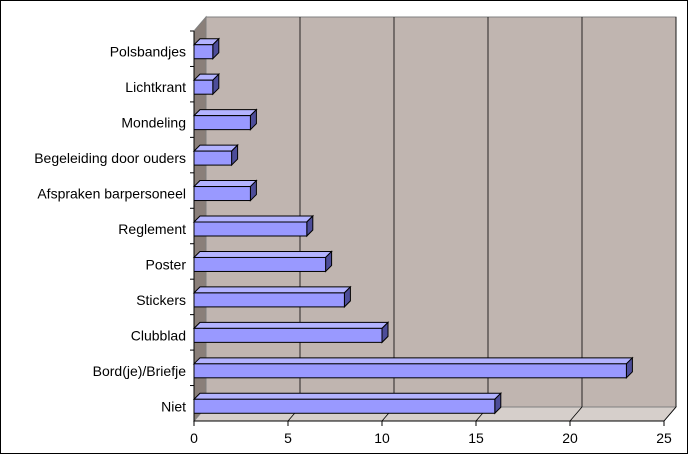 The width and height of the screenshot is (688, 454). I want to click on x-tick-label: 20, so click(570, 438).